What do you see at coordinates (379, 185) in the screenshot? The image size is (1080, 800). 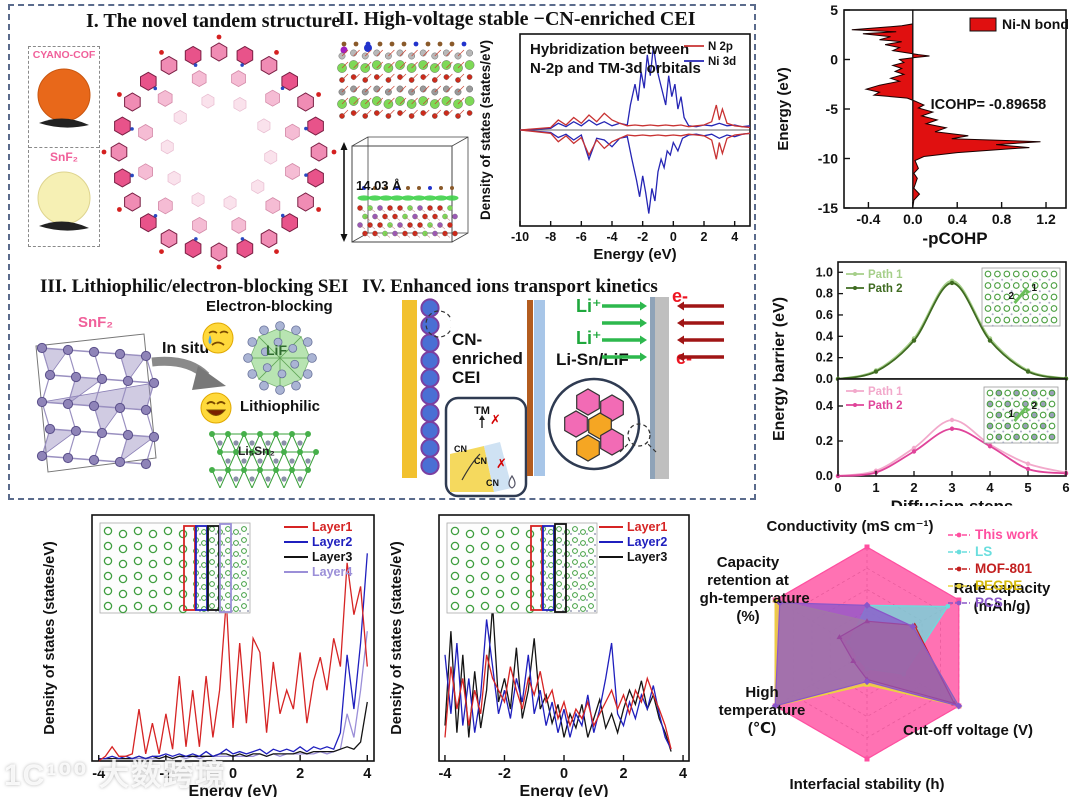 I see `interlayer-gap-label: 14.03 Å` at bounding box center [379, 185].